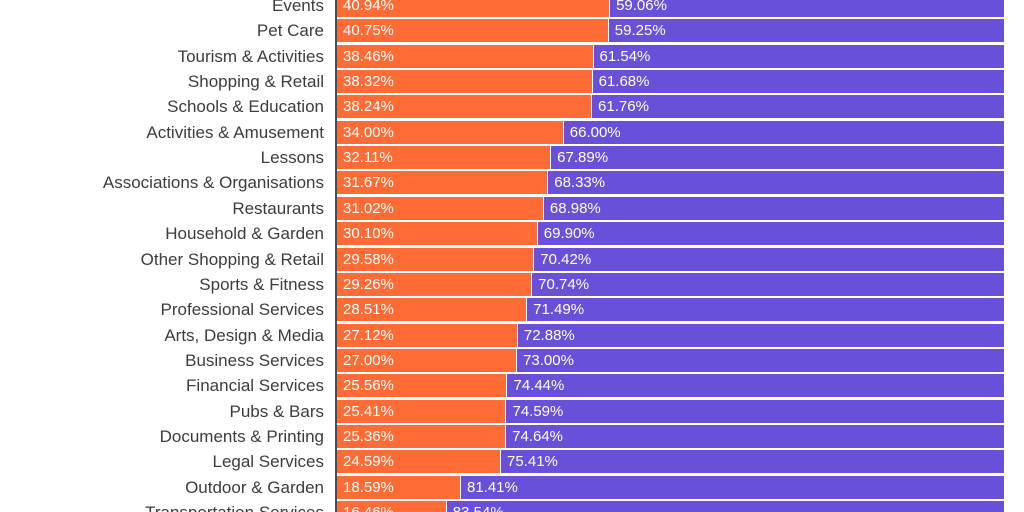 This screenshot has height=512, width=1024. Describe the element at coordinates (250, 56) in the screenshot. I see `category-label: Tourism & Activities` at that location.